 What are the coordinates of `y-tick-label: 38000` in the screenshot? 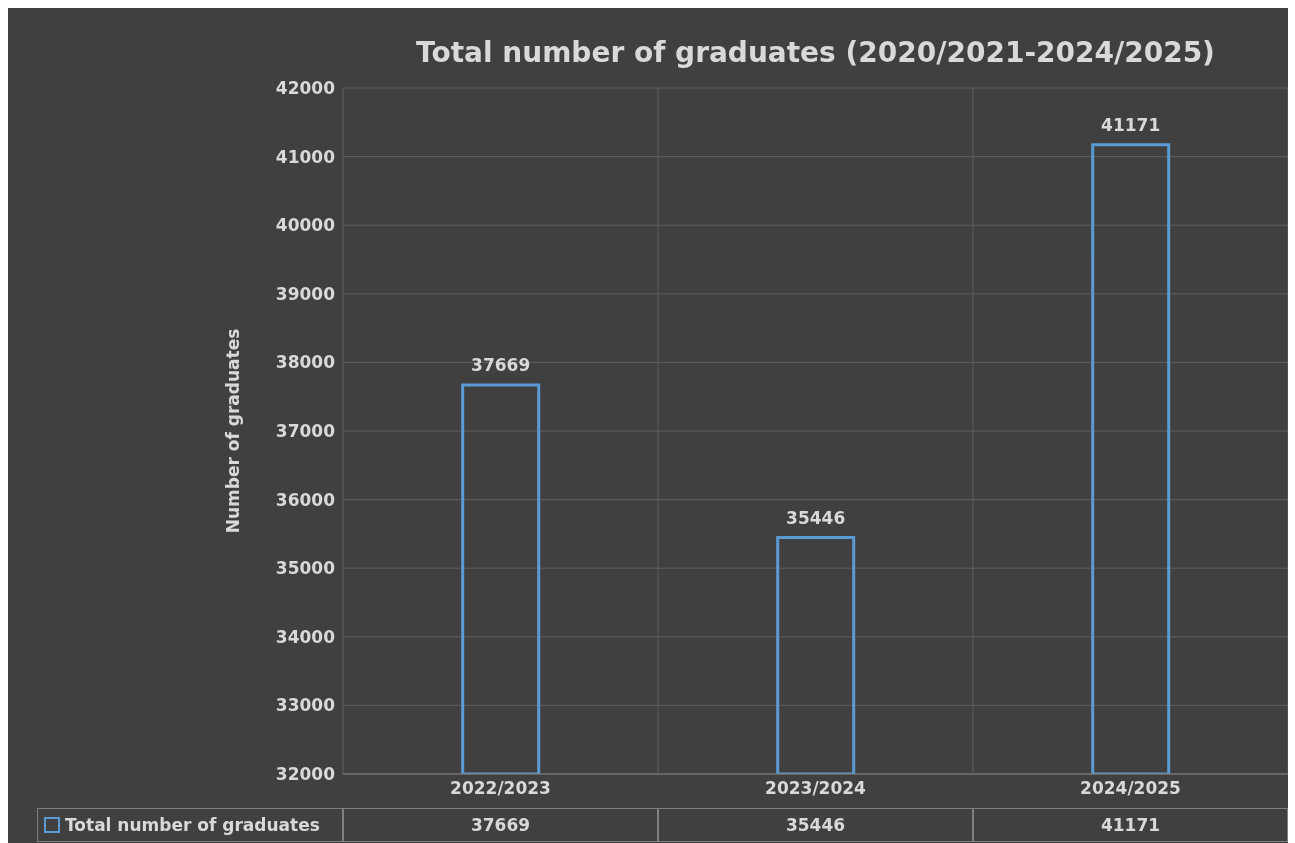 It's located at (305, 362).